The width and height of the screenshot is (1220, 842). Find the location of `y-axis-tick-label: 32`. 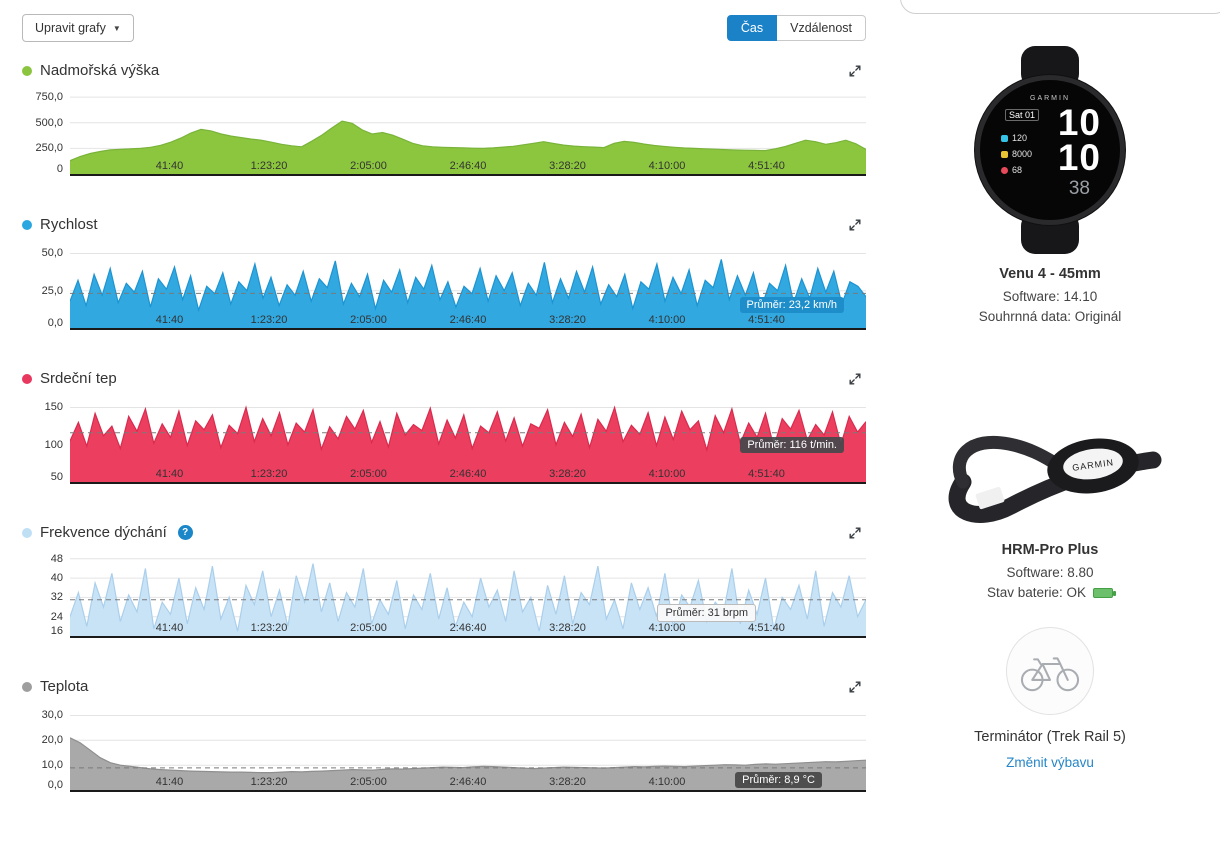

y-axis-tick-label: 32 is located at coordinates (56, 597).